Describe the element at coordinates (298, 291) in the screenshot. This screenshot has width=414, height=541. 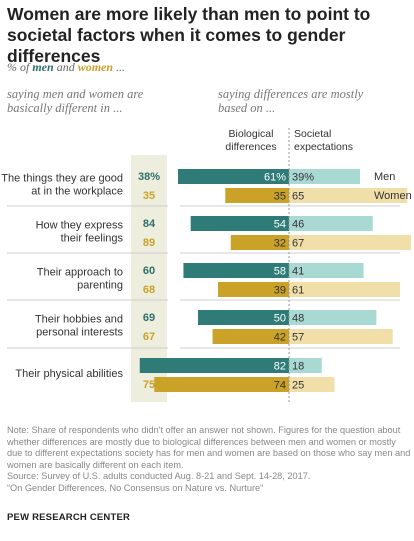
I see `soc-value-label-women: 61` at that location.